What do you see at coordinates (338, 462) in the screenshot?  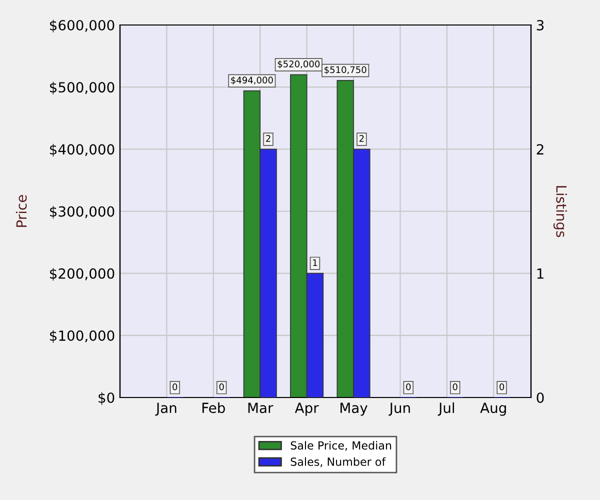 I see `legend-label: Sales, Number of` at bounding box center [338, 462].